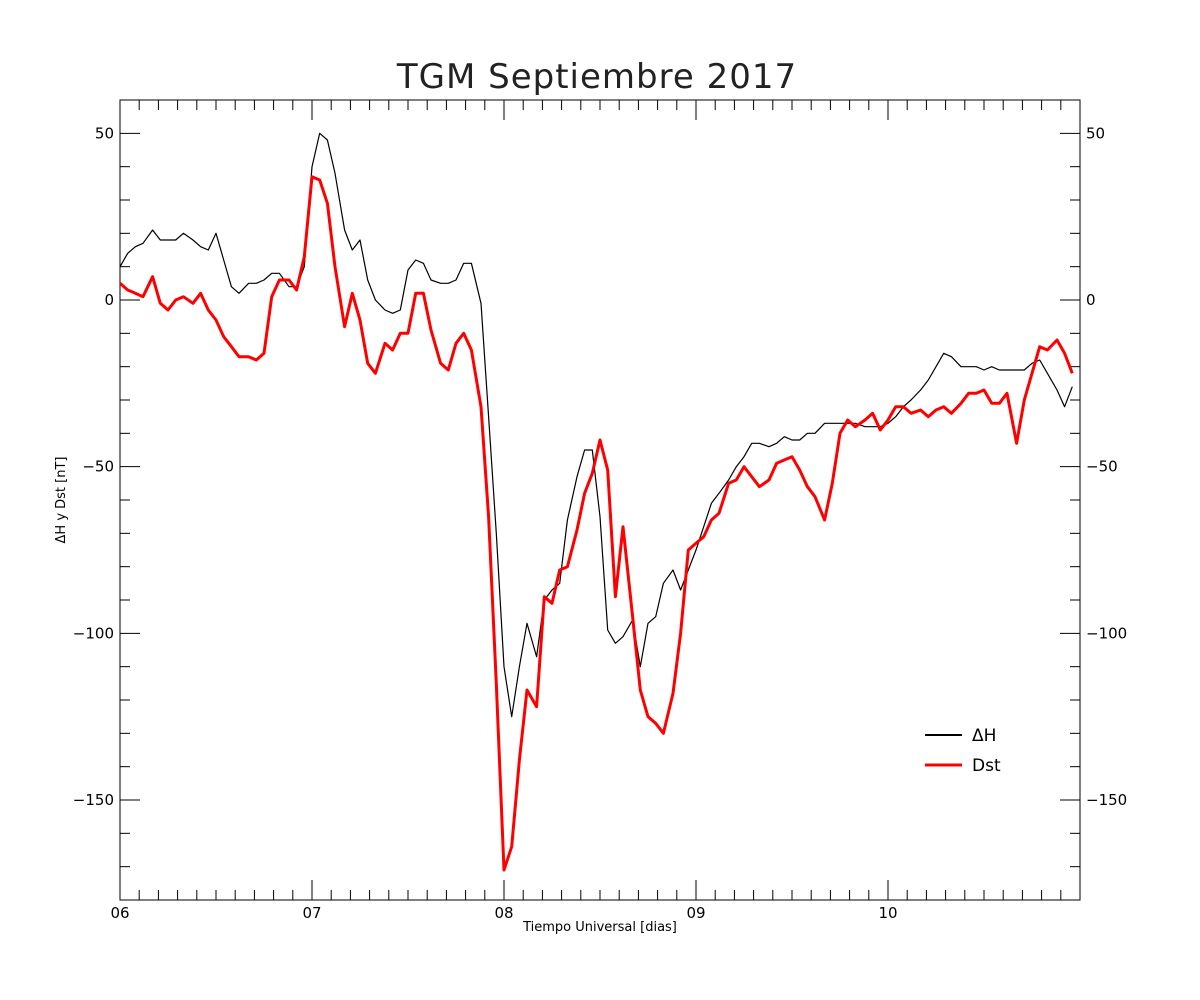 Image resolution: width=1200 pixels, height=1000 pixels. What do you see at coordinates (986, 766) in the screenshot?
I see `legend-label-dst: Dst` at bounding box center [986, 766].